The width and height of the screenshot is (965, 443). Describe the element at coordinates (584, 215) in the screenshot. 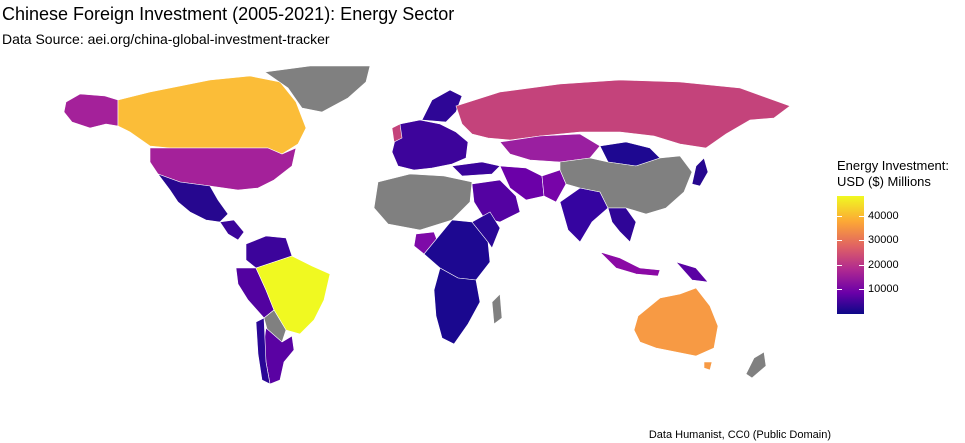

I see `country-india` at that location.